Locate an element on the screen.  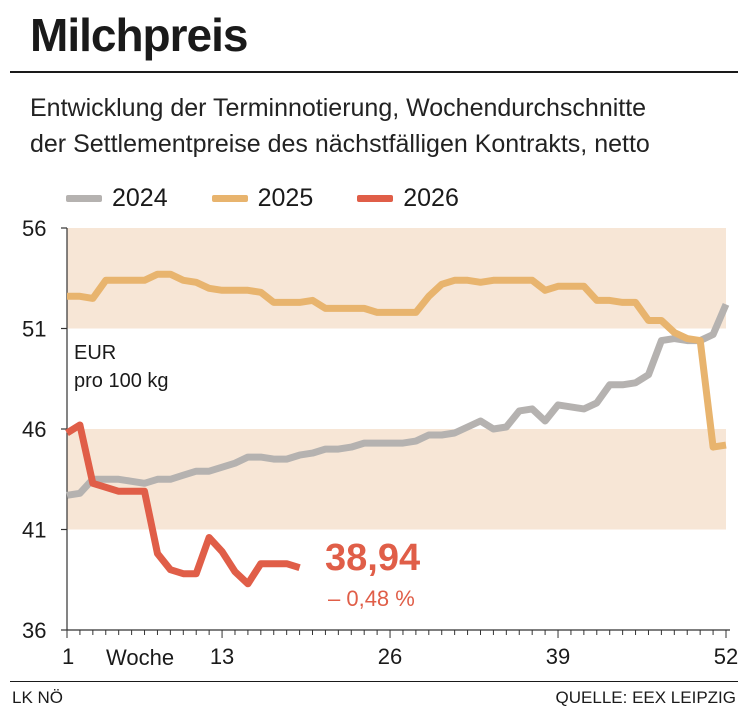
legend-item-2024: 2024 is located at coordinates (117, 198).